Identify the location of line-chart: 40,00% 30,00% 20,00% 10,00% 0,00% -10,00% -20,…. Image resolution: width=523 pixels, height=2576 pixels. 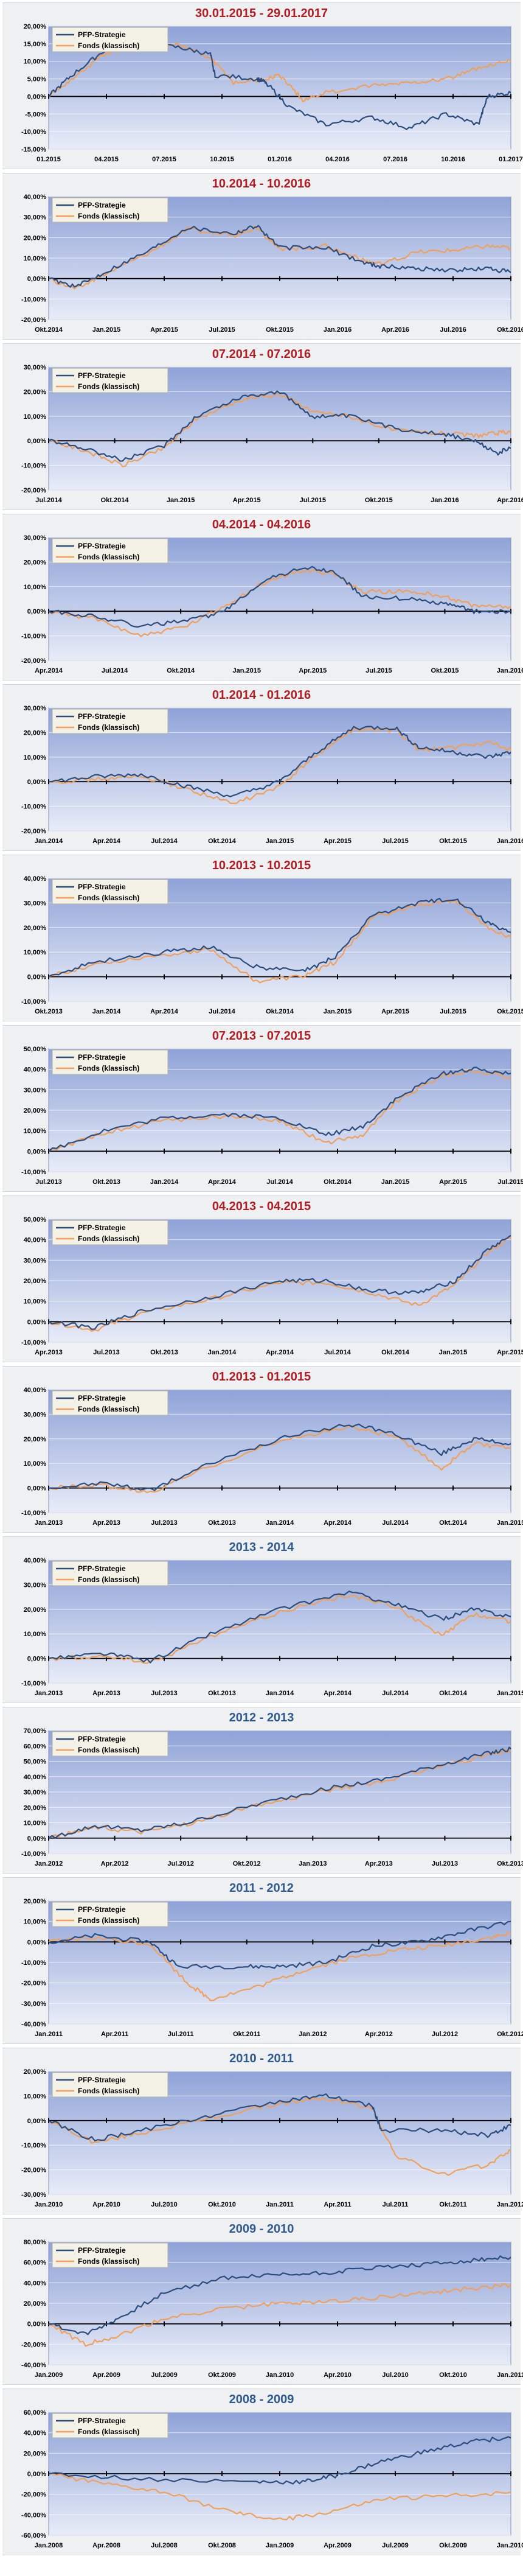
(272, 264).